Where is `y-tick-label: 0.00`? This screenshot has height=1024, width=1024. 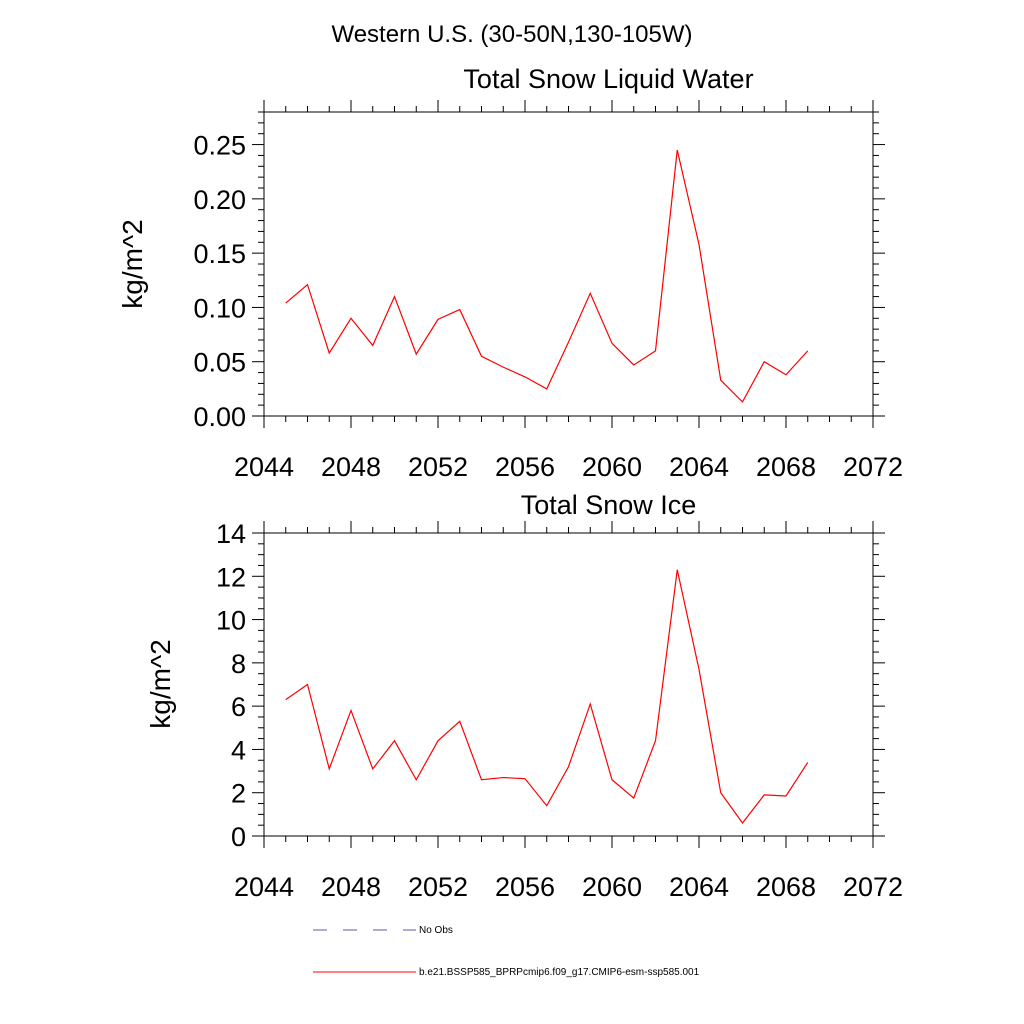
y-tick-label: 0.00 is located at coordinates (219, 417).